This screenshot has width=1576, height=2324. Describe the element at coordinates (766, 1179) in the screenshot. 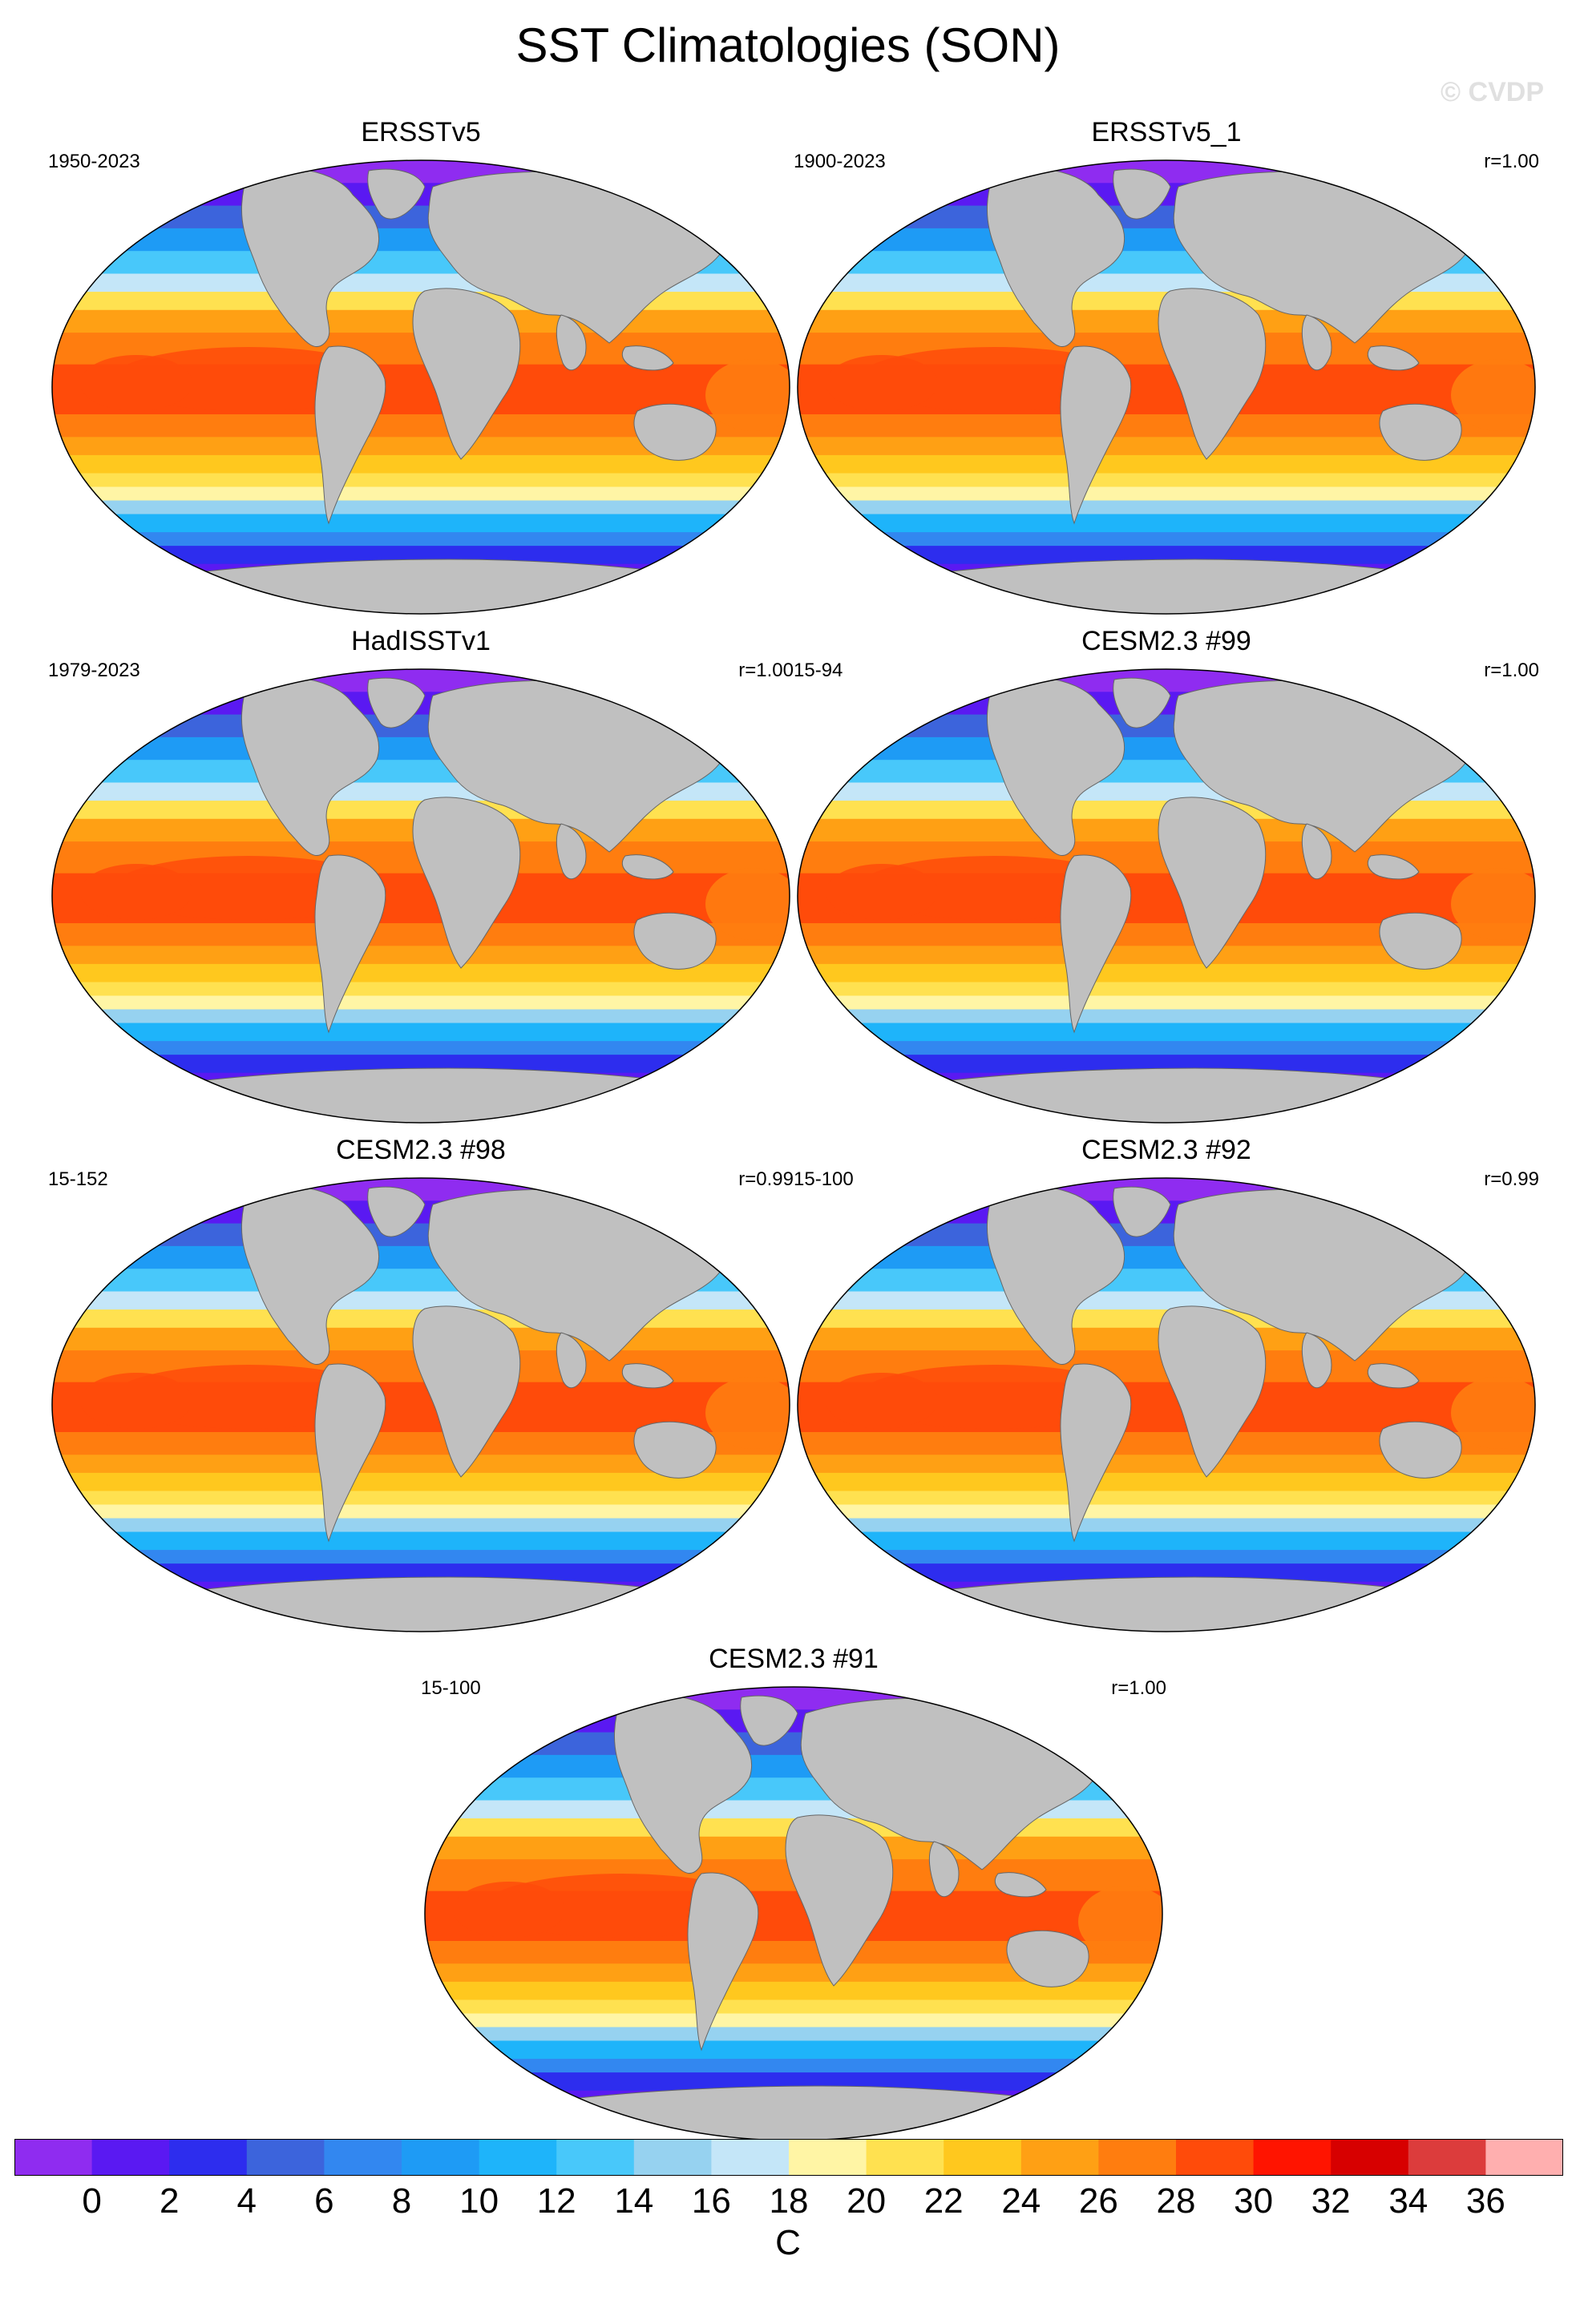

I see `panel-correlation: r=0.99` at that location.